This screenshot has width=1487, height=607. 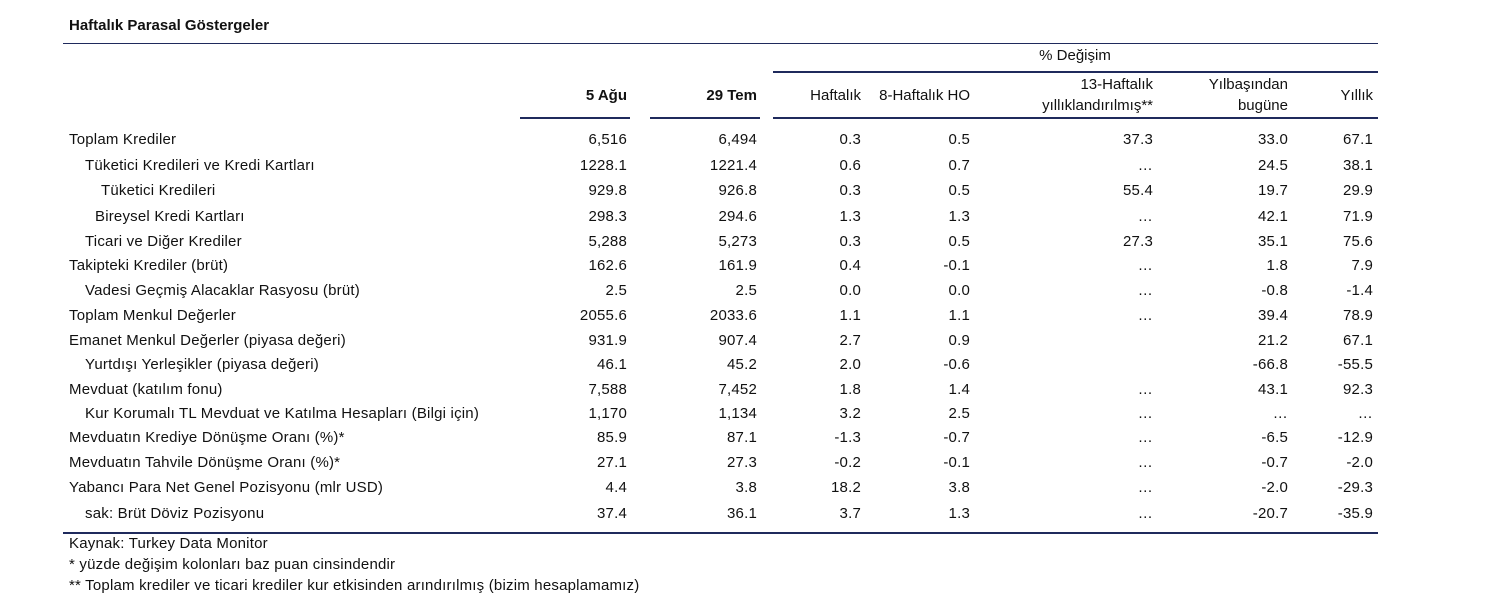 I want to click on row-value-col7: 38.1, so click(x=1358, y=165).